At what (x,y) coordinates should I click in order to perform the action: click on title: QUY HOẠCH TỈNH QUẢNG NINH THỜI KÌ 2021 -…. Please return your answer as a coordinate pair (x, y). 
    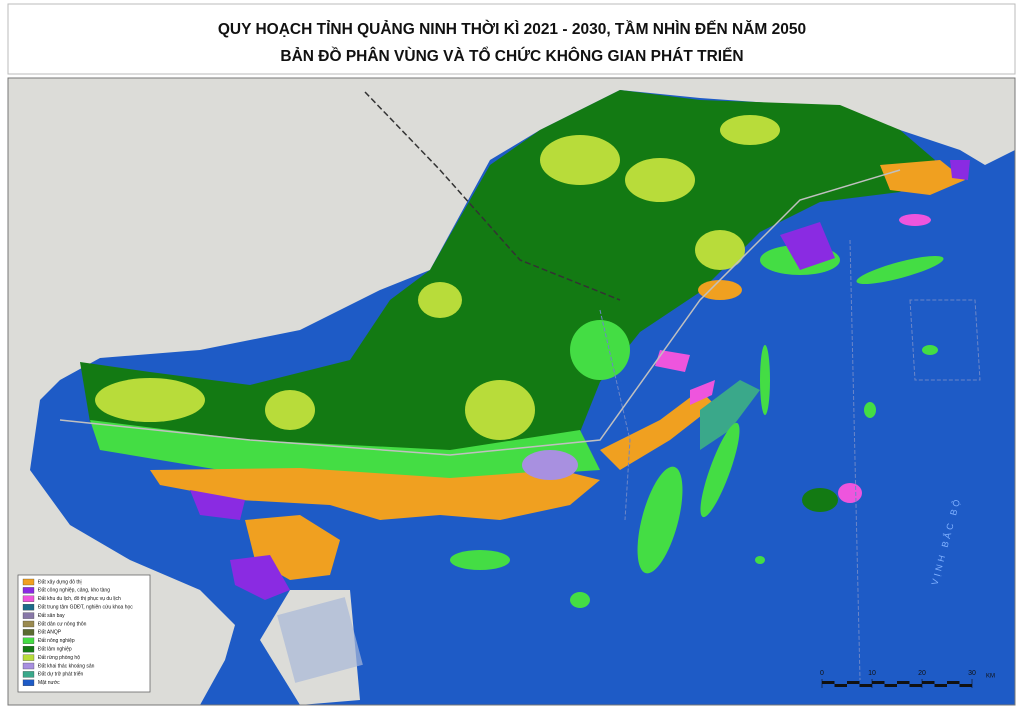
    Looking at the image, I should click on (512, 29).